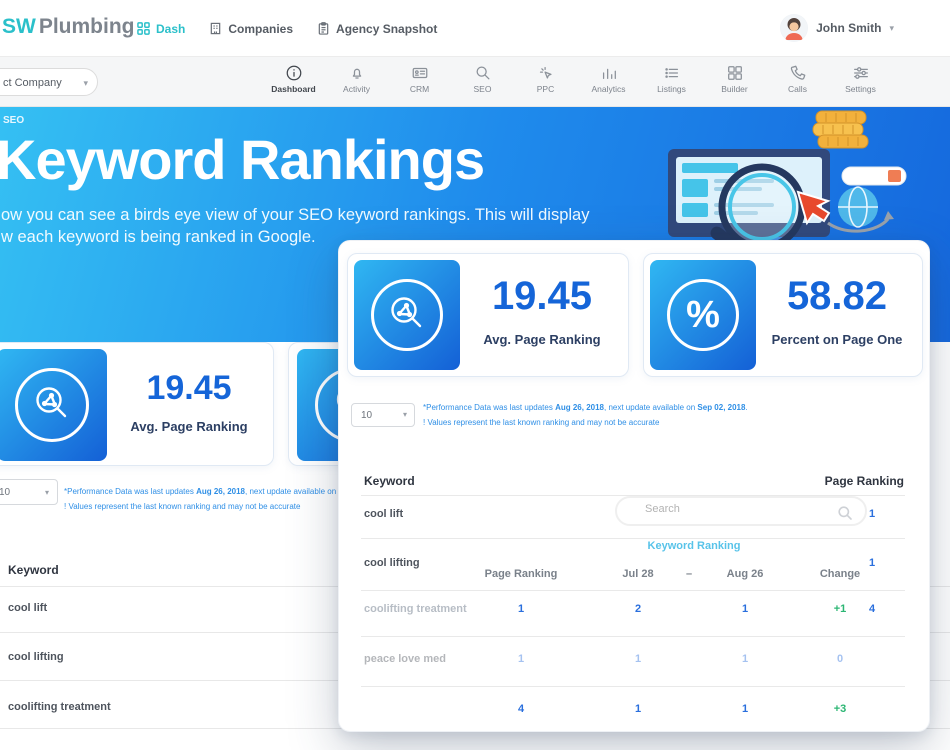  I want to click on company-select: ct Company ▾, so click(49, 82).